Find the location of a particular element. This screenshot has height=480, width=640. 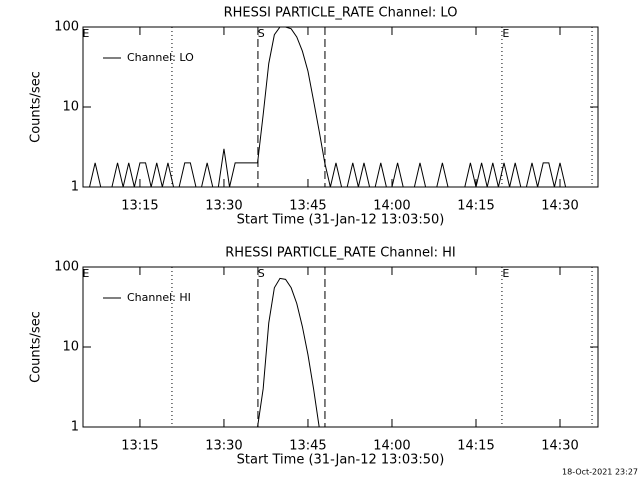

chart-title: RHESSI PARTICLE_RATE Channel: HI is located at coordinates (340, 253).